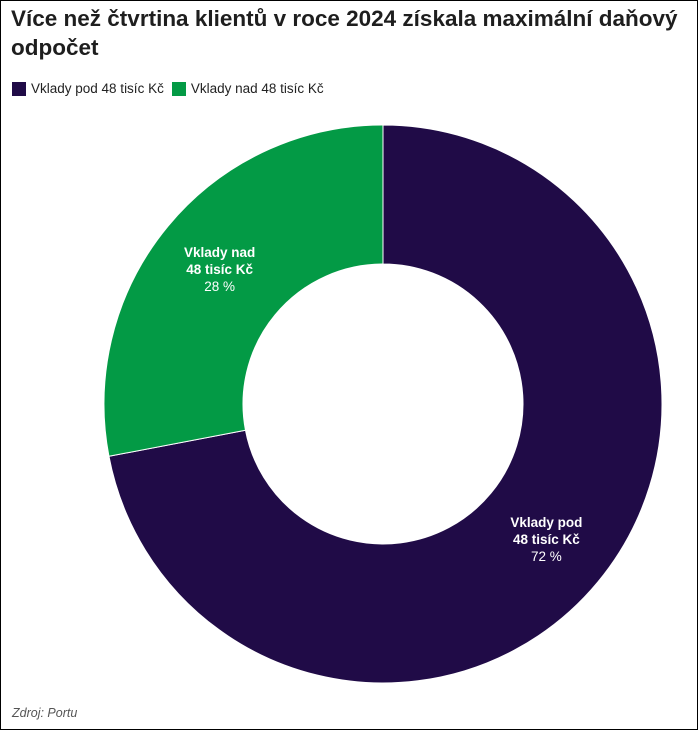 This screenshot has width=698, height=730. What do you see at coordinates (546, 539) in the screenshot?
I see `slice-label-pod: Vklady pod 48 tisíc Kč 72 %` at bounding box center [546, 539].